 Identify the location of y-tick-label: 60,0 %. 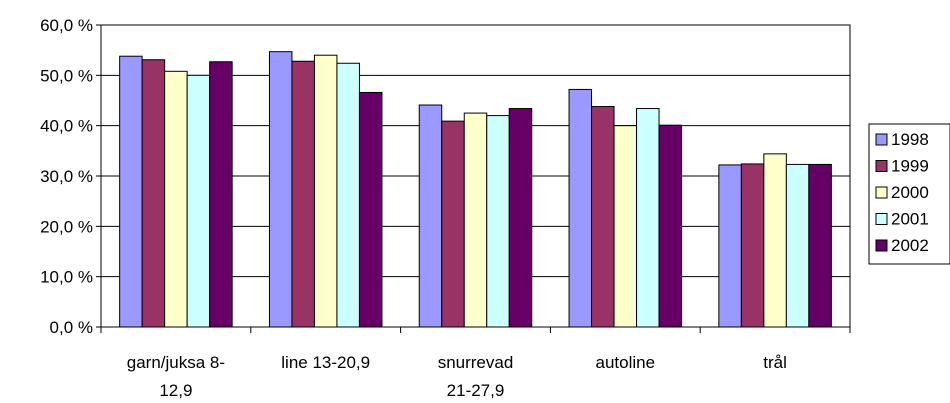
(66, 25).